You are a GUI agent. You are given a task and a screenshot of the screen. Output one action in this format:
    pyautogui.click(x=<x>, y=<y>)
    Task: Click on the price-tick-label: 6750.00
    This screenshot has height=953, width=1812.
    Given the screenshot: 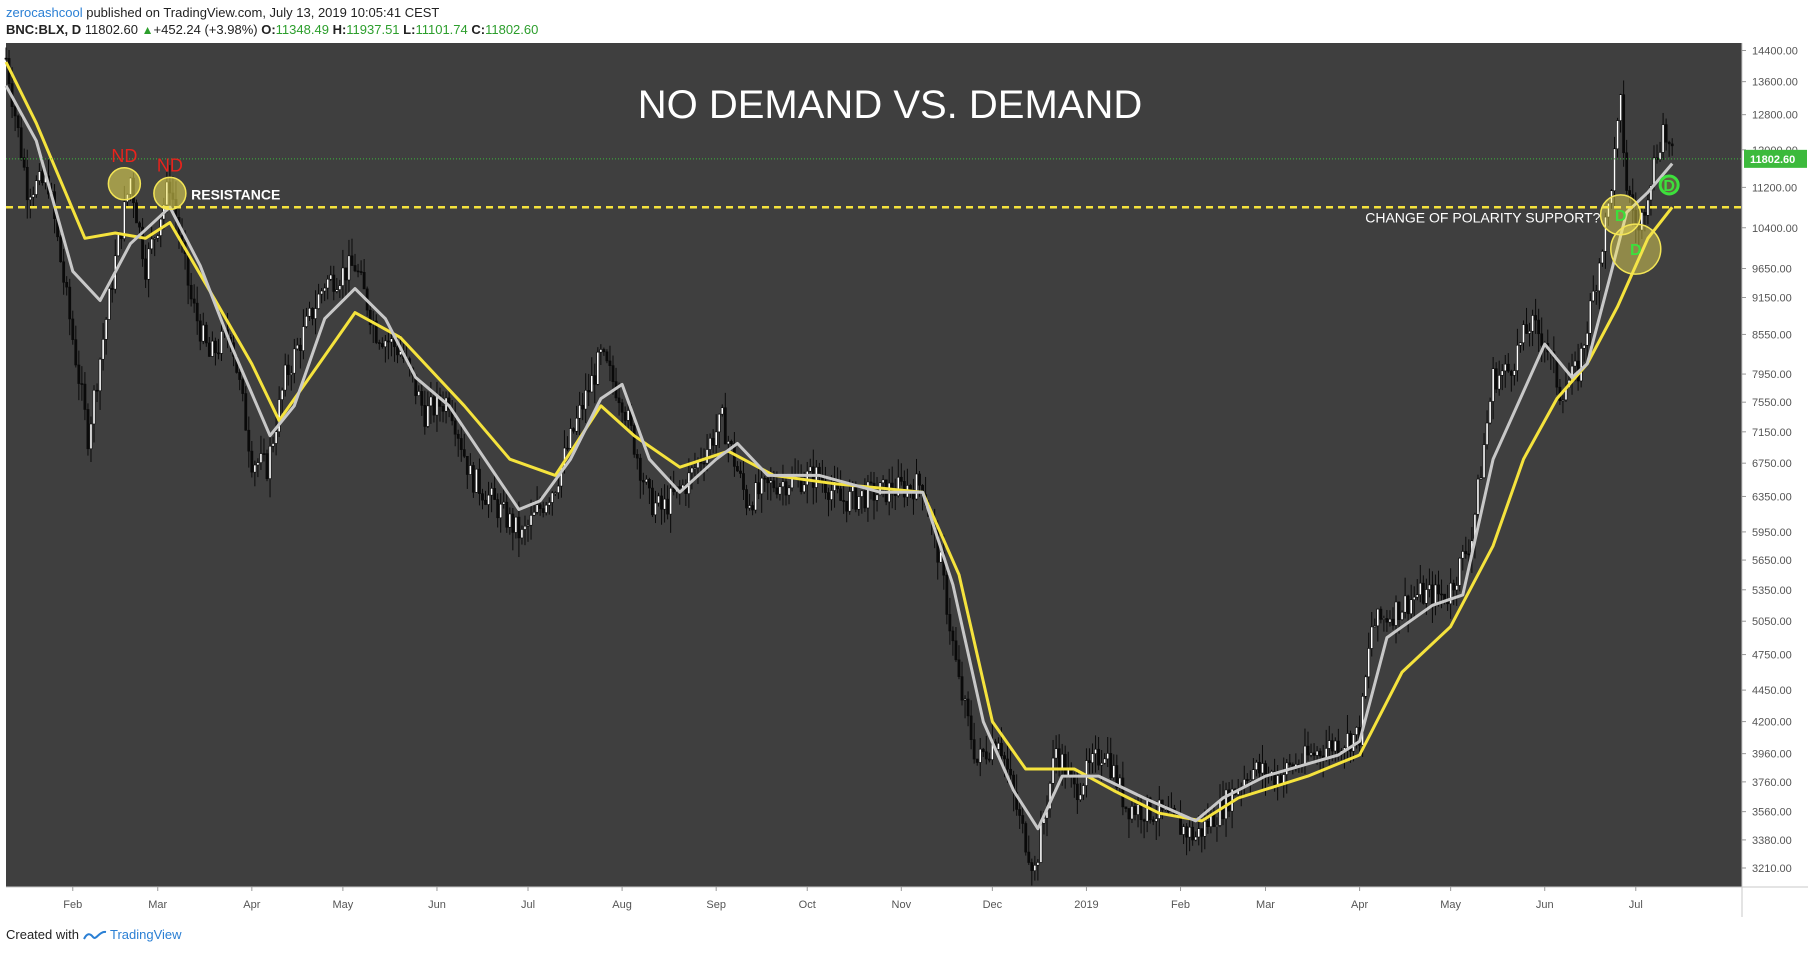 What is the action you would take?
    pyautogui.click(x=1772, y=464)
    